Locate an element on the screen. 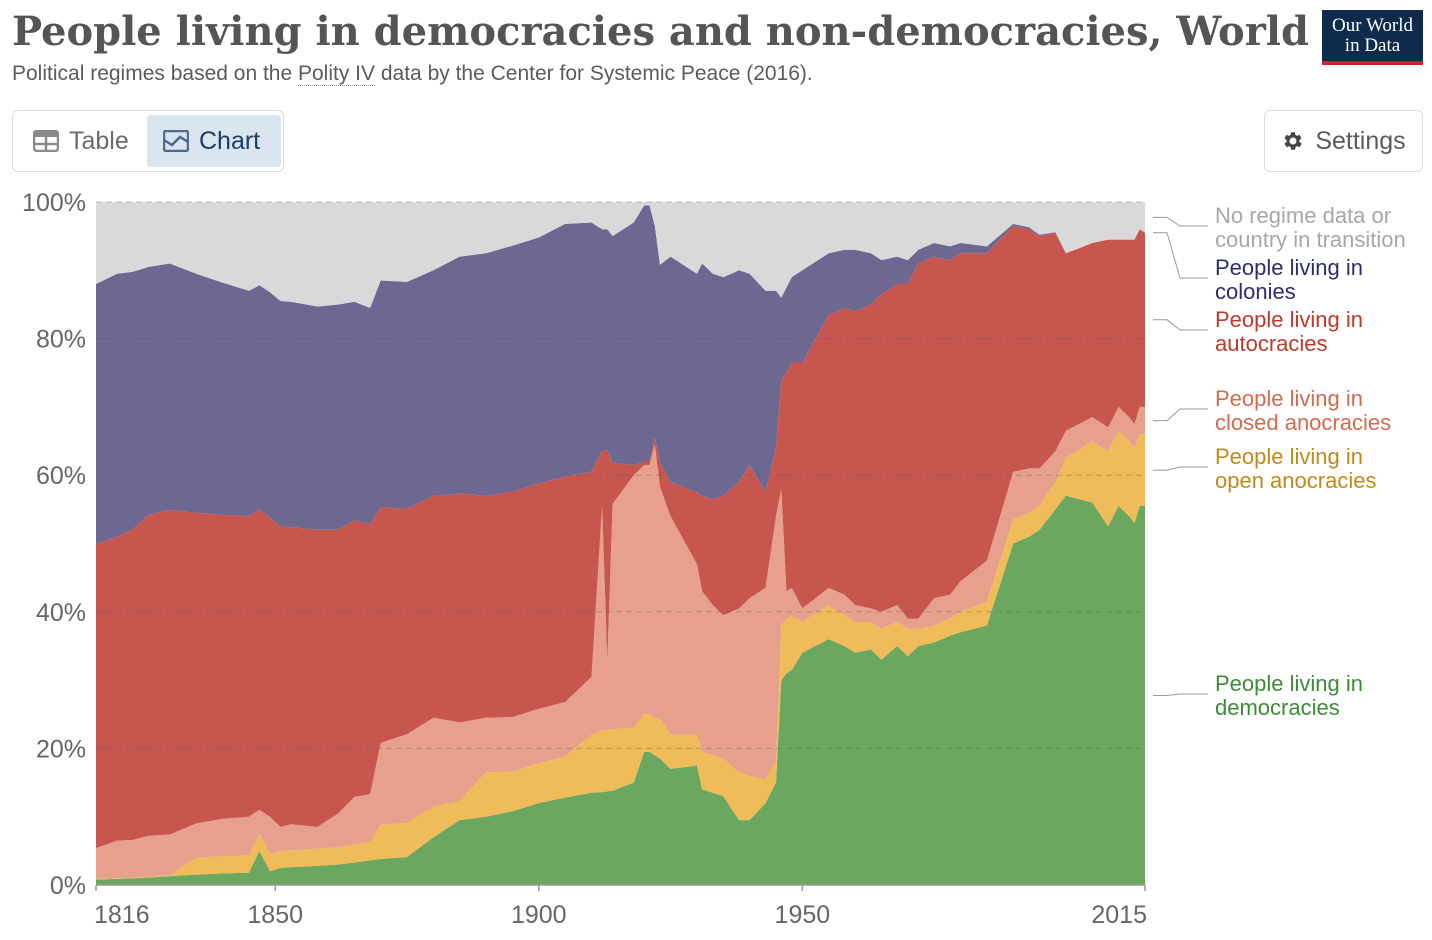  y-tick-label: 20% is located at coordinates (61, 749).